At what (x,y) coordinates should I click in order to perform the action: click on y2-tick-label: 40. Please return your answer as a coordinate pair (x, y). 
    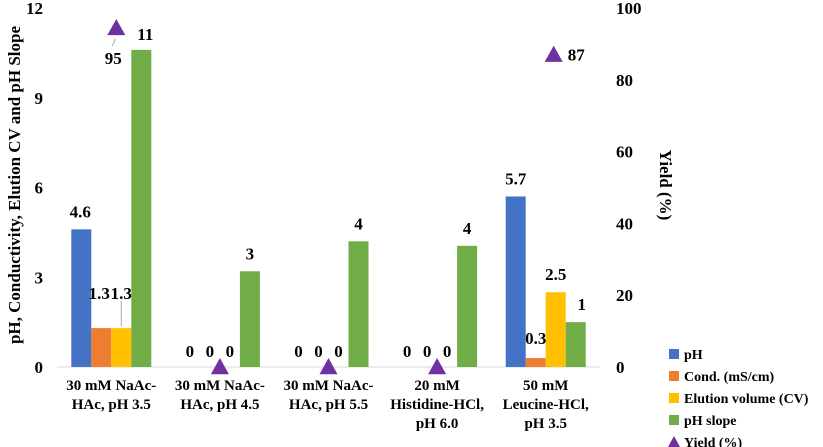
    Looking at the image, I should click on (624, 223).